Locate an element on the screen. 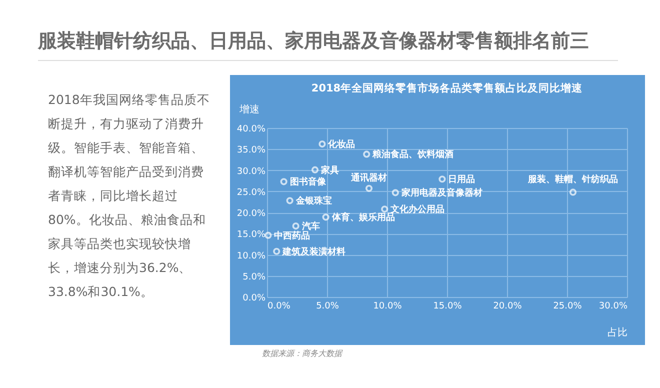 The width and height of the screenshot is (660, 388). series-label: 中西药品 is located at coordinates (292, 236).